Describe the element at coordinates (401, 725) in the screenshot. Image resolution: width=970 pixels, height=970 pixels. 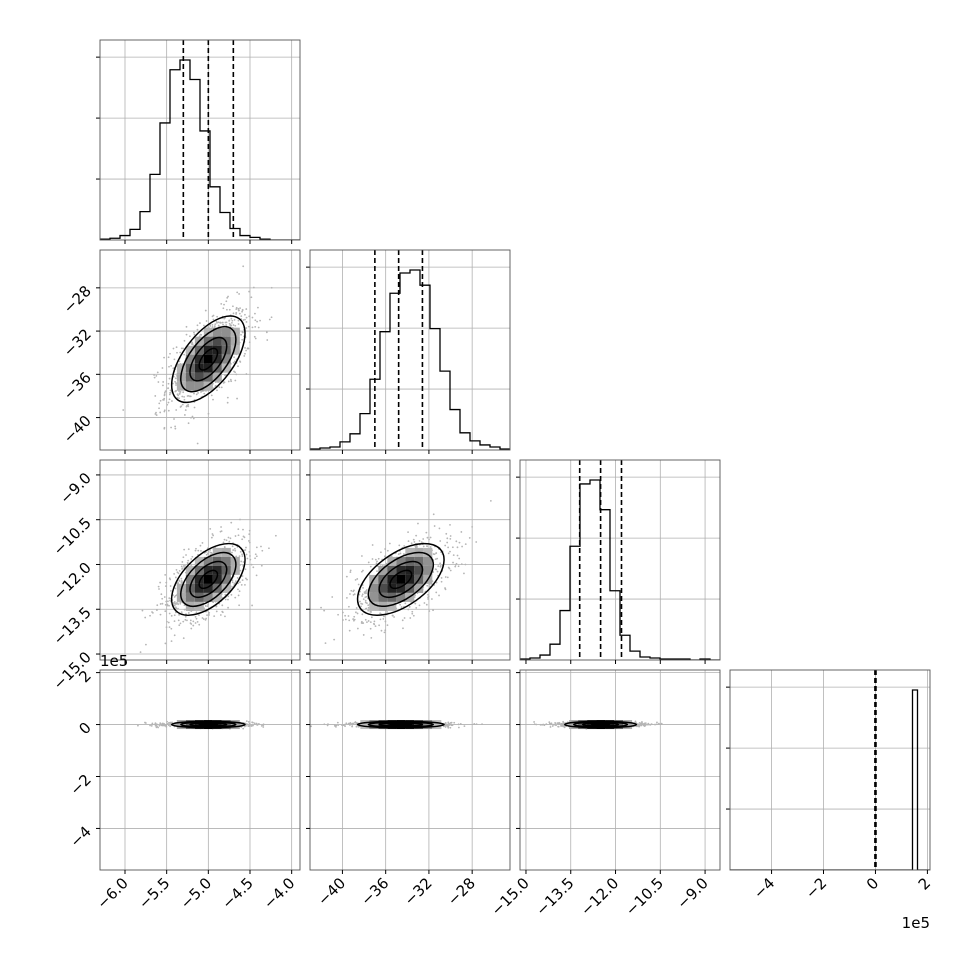
I see `density-grid` at that location.